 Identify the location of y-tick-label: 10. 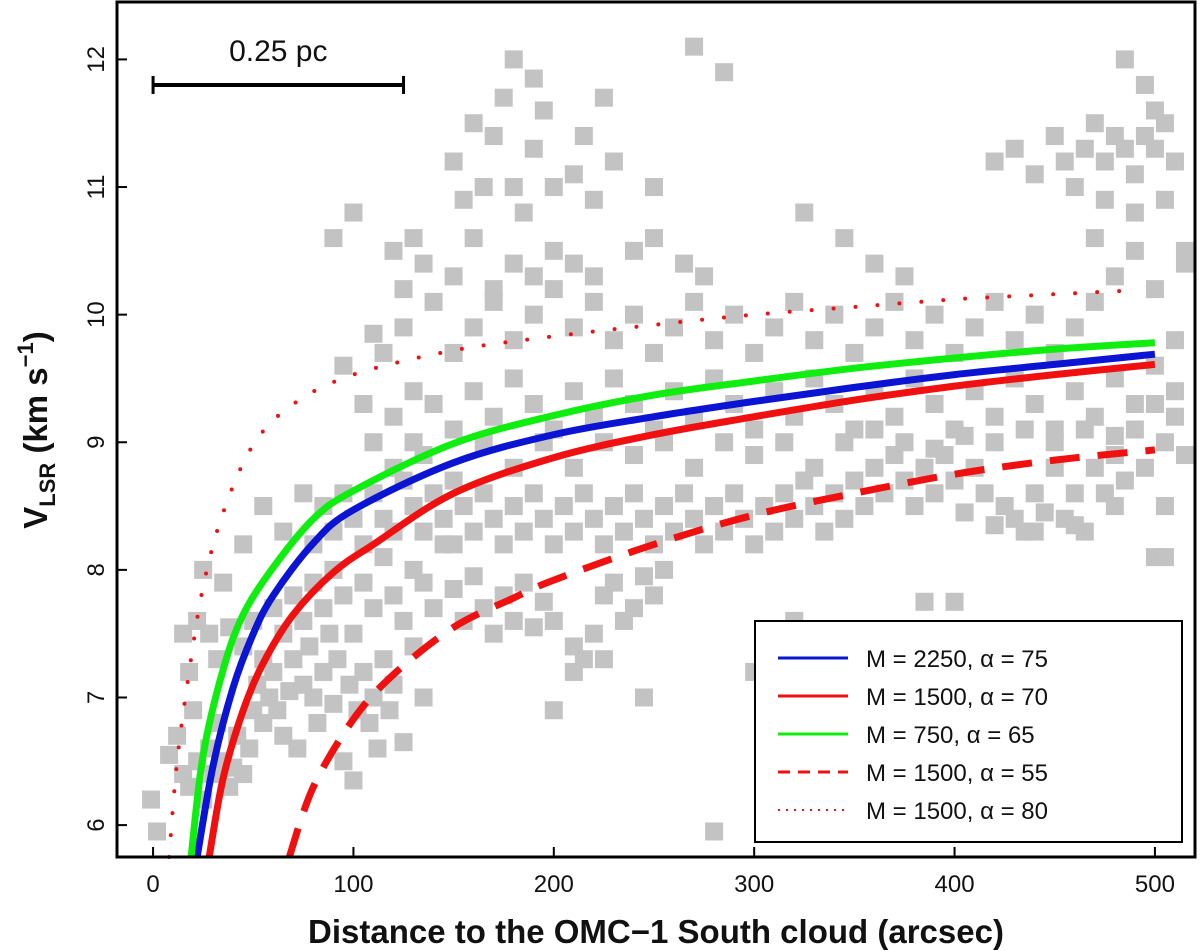
(96, 314).